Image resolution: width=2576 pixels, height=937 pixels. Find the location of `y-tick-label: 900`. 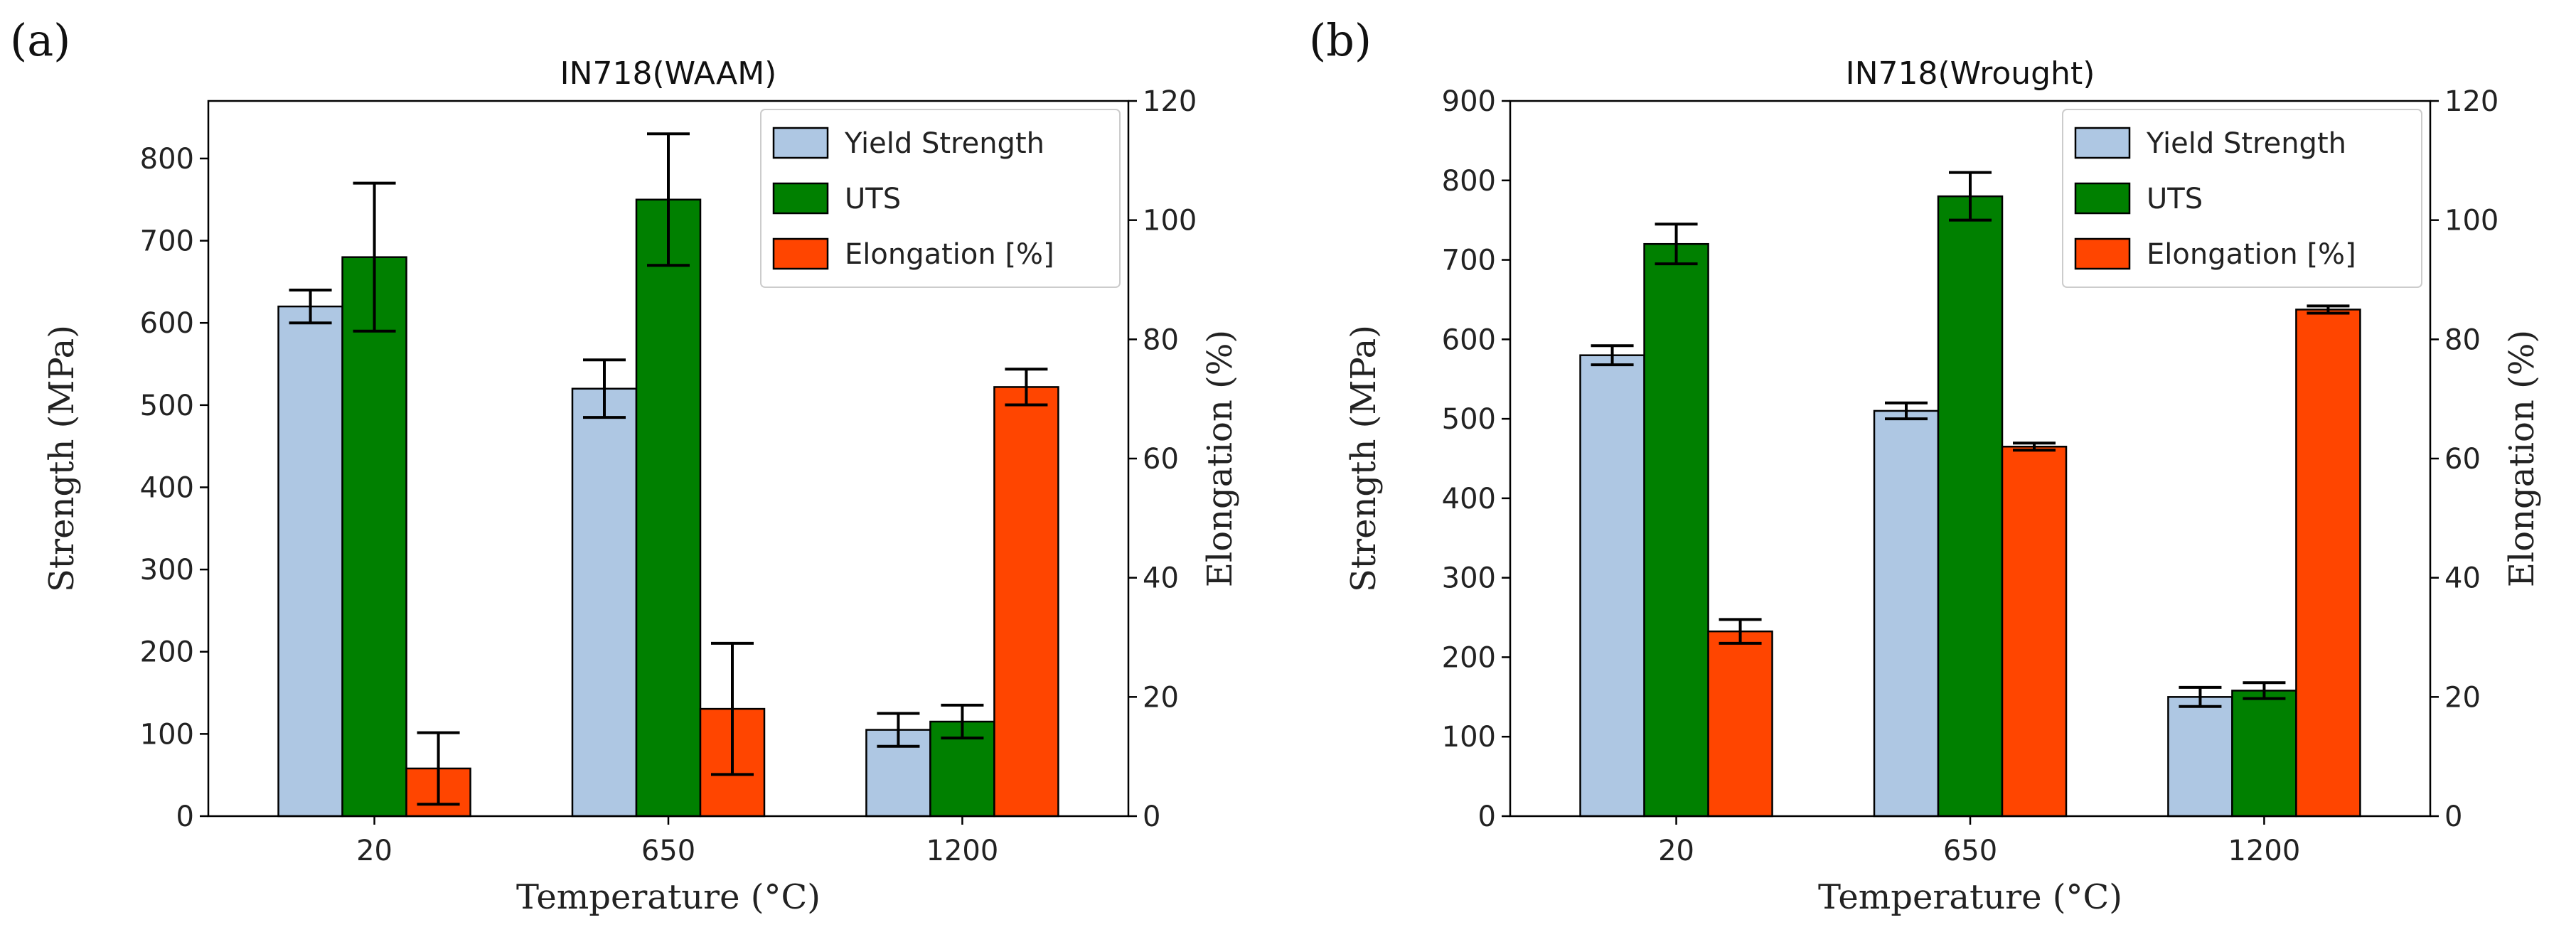

y-tick-label: 900 is located at coordinates (1469, 102).